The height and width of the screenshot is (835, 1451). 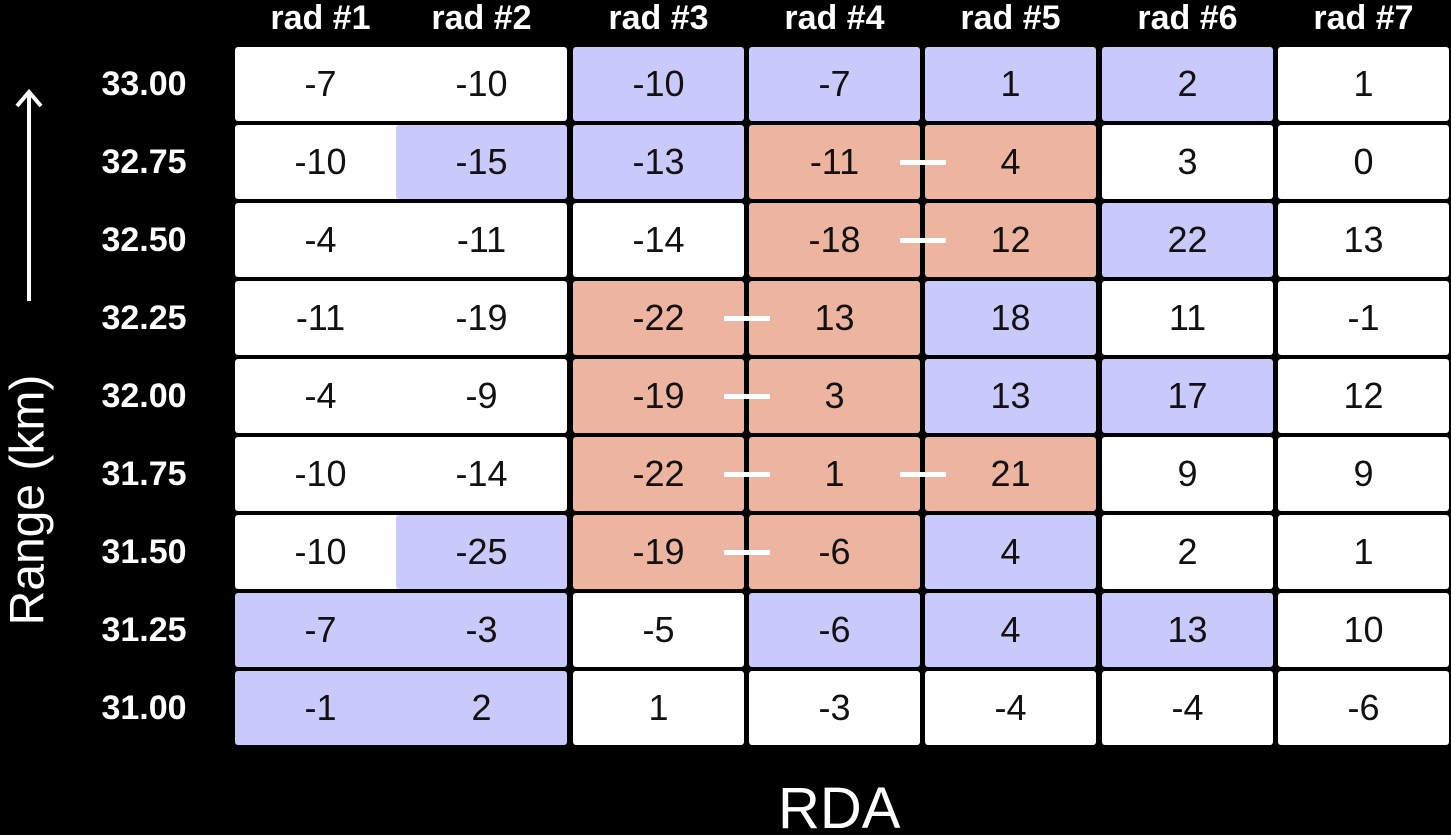 What do you see at coordinates (1187, 396) in the screenshot?
I see `grid-cell: 17` at bounding box center [1187, 396].